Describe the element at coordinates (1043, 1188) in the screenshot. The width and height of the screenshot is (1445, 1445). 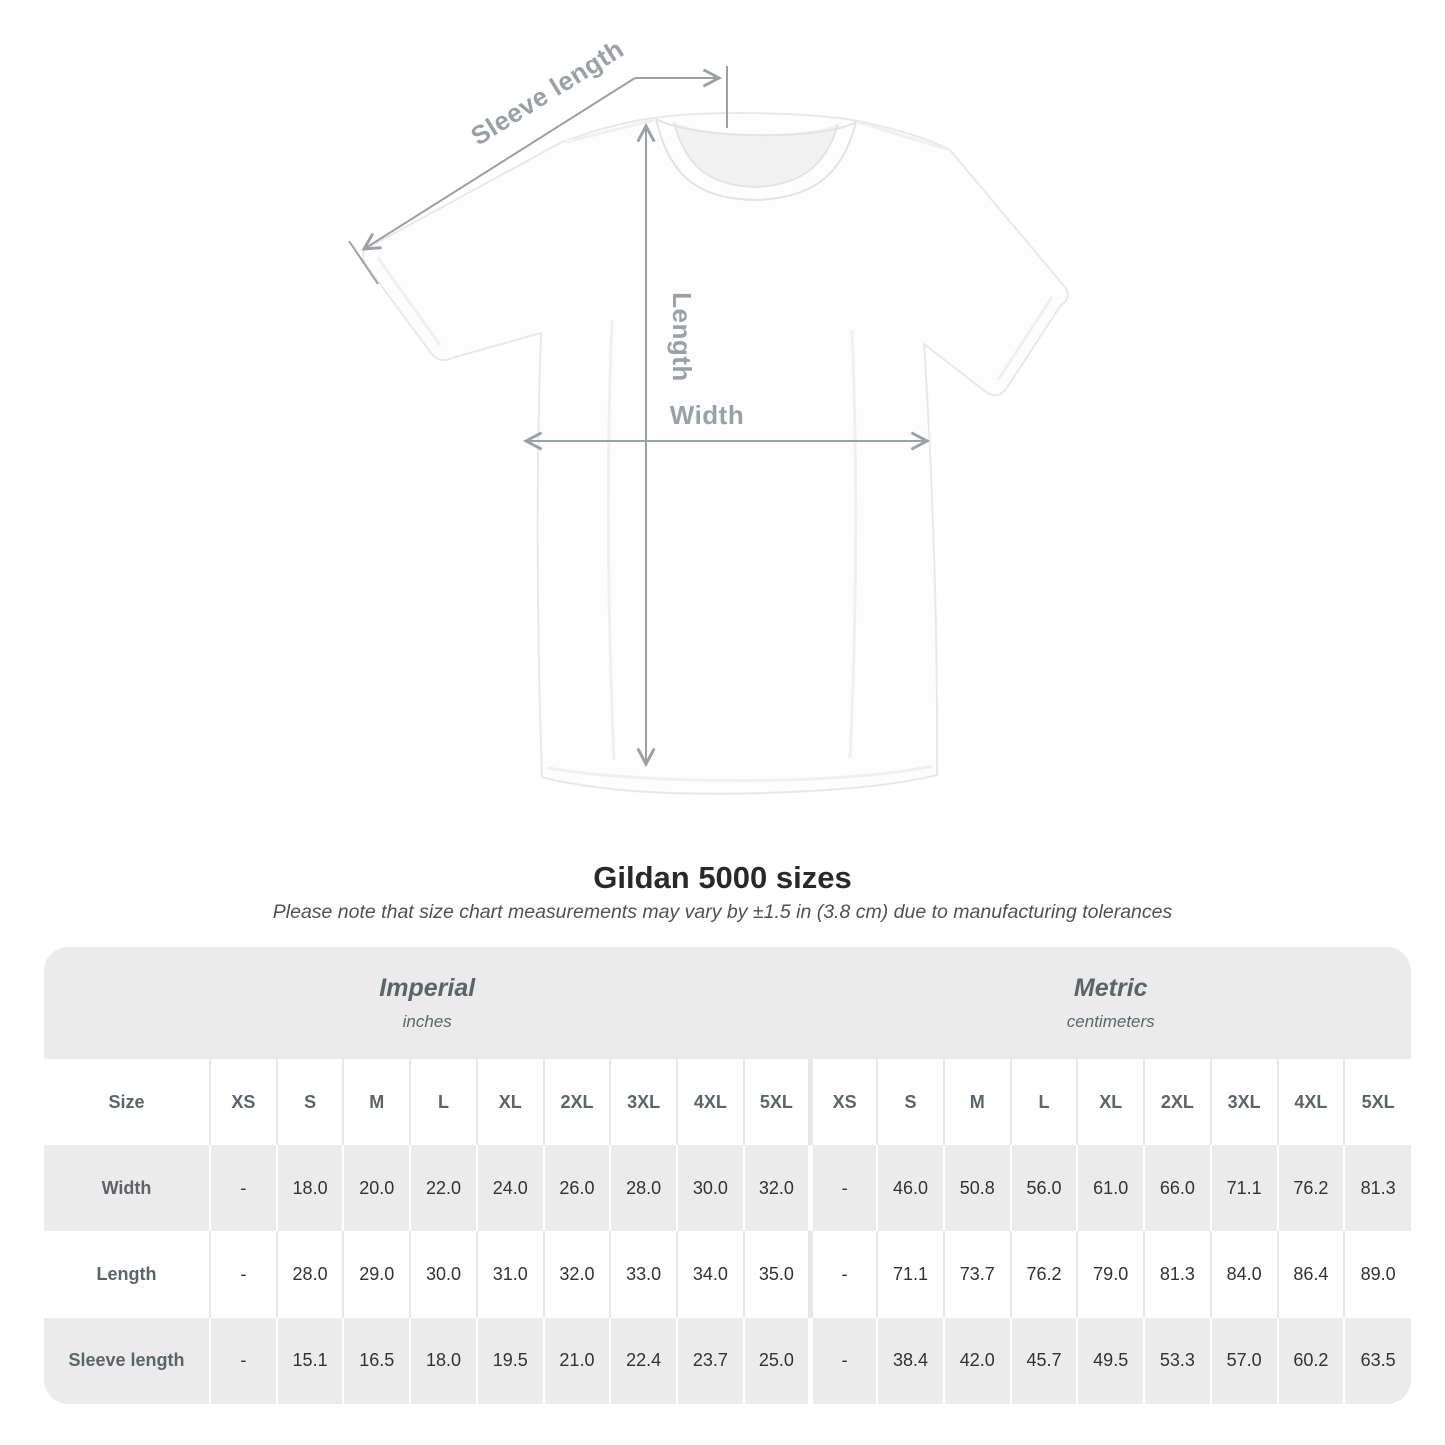
I see `measurement-cell: 56.0` at that location.